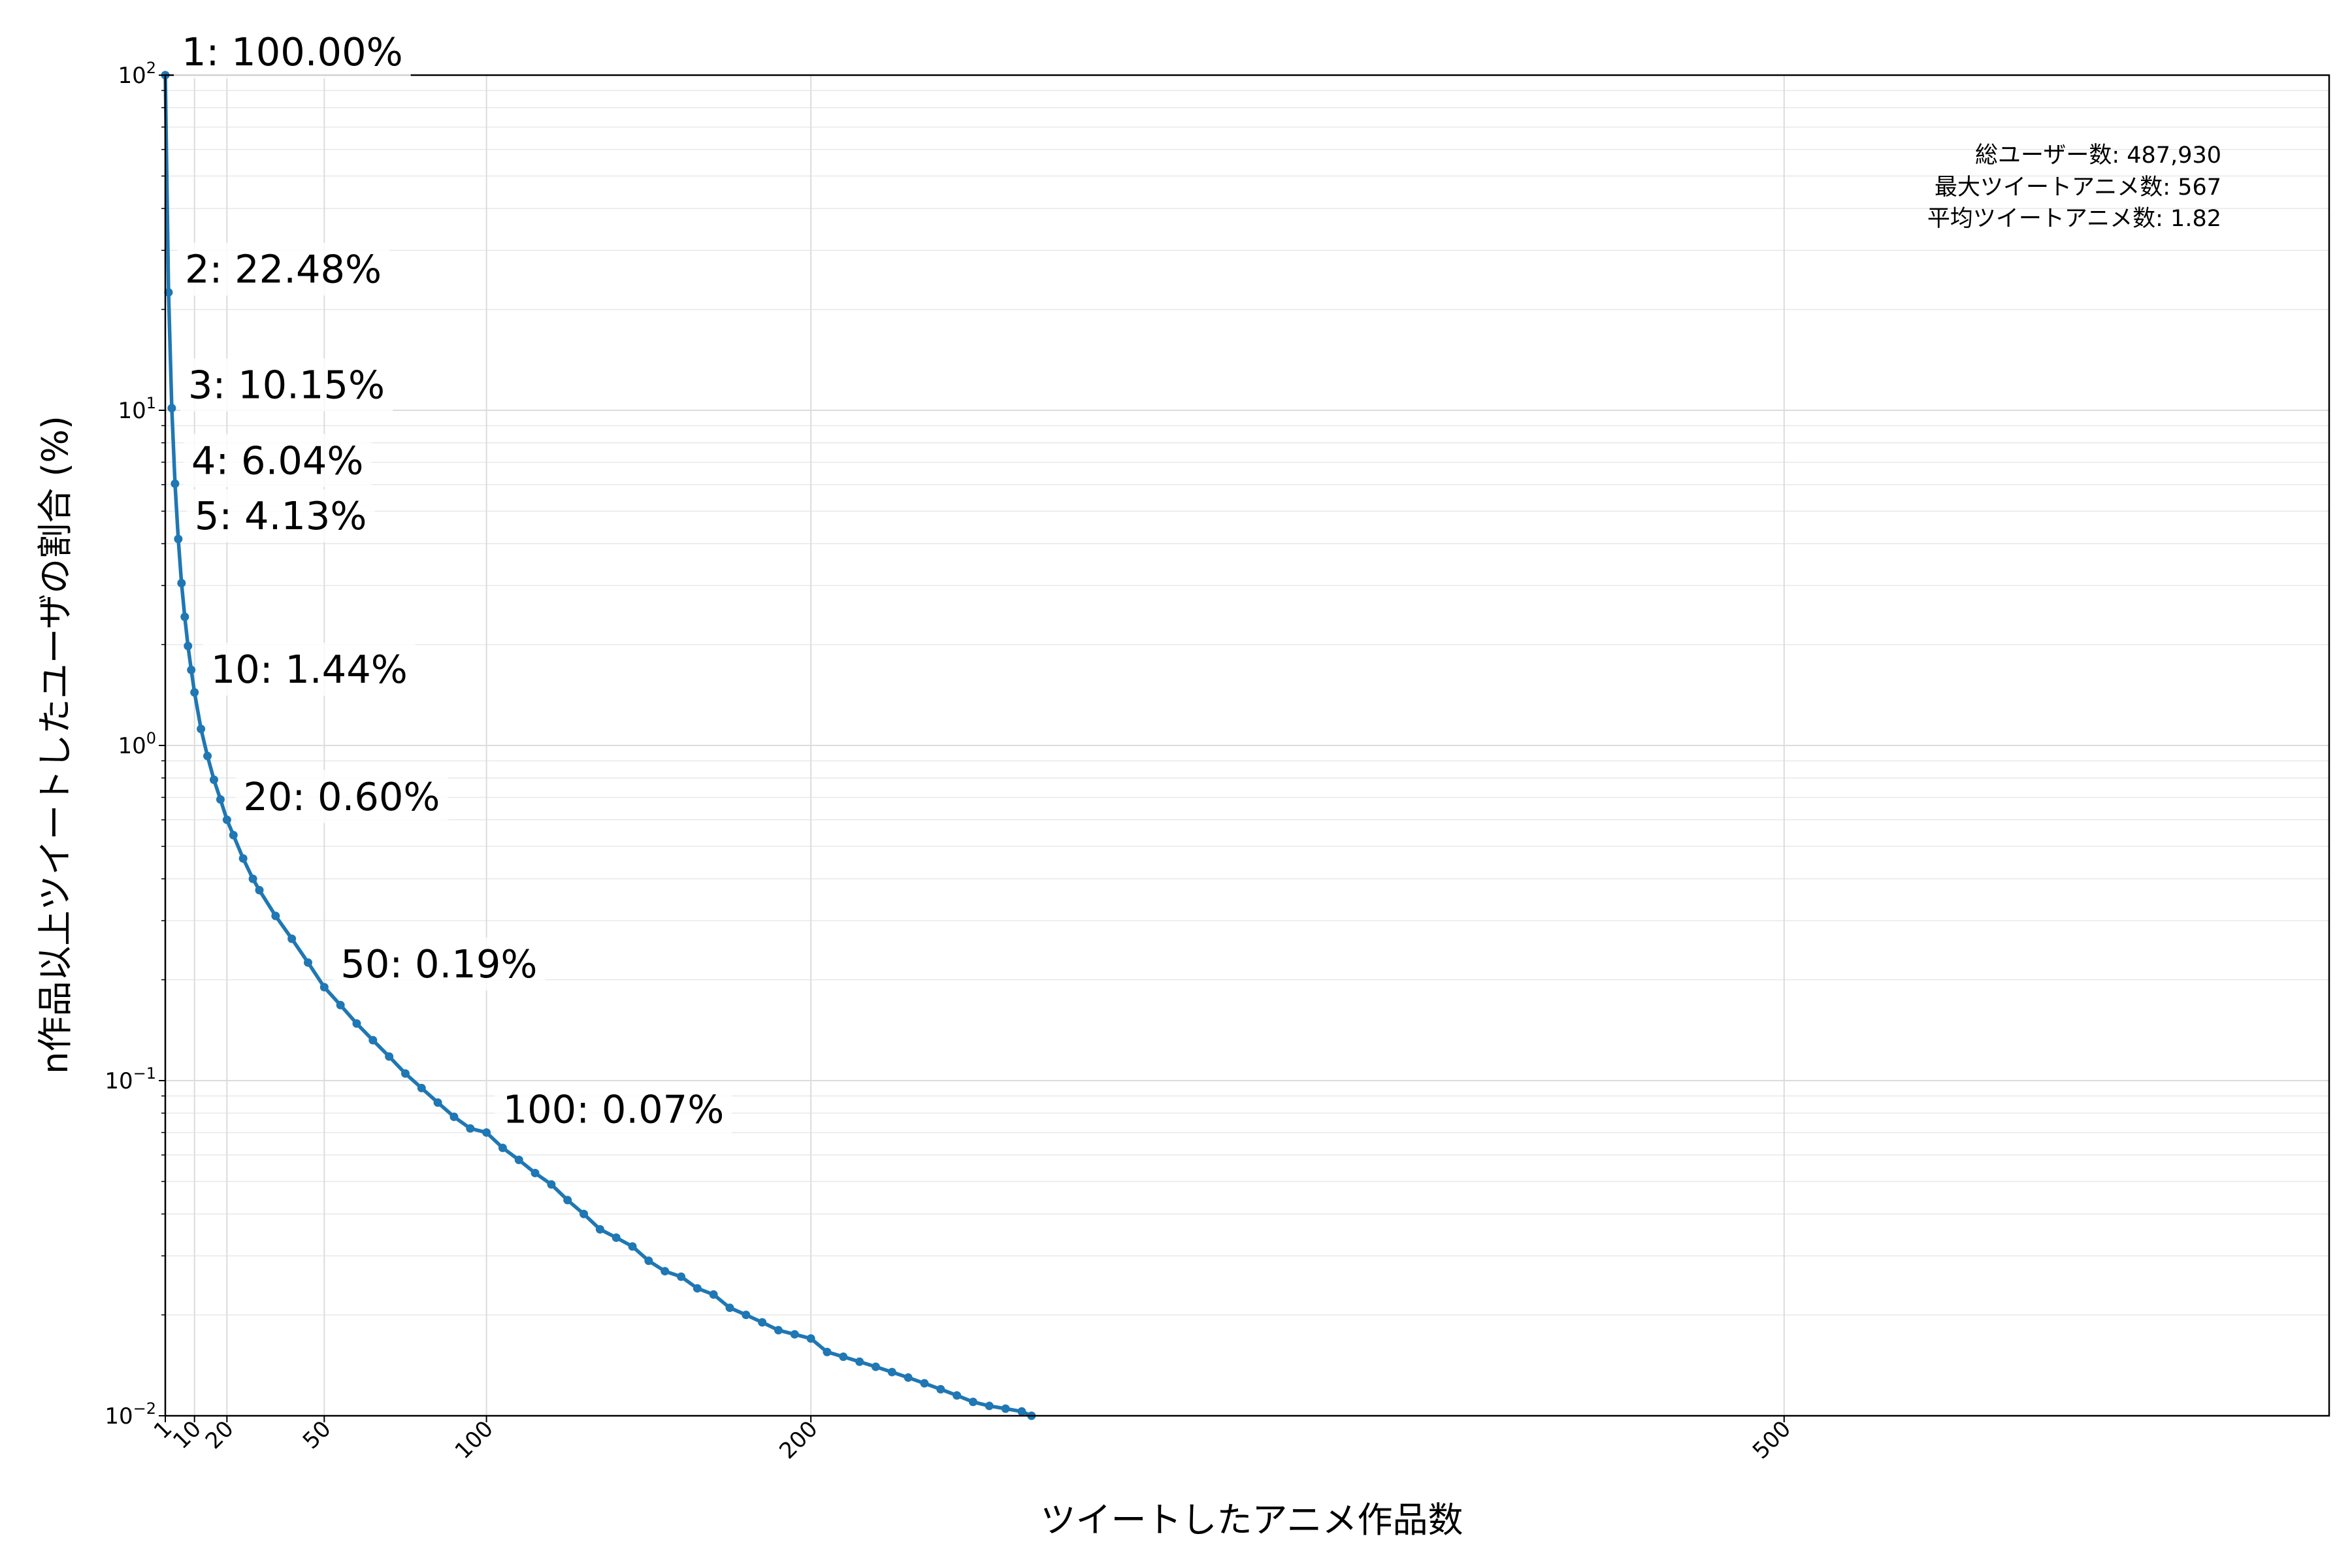 This screenshot has width=2352, height=1568. I want to click on annotation-label: 10: 1.44%, so click(309, 669).